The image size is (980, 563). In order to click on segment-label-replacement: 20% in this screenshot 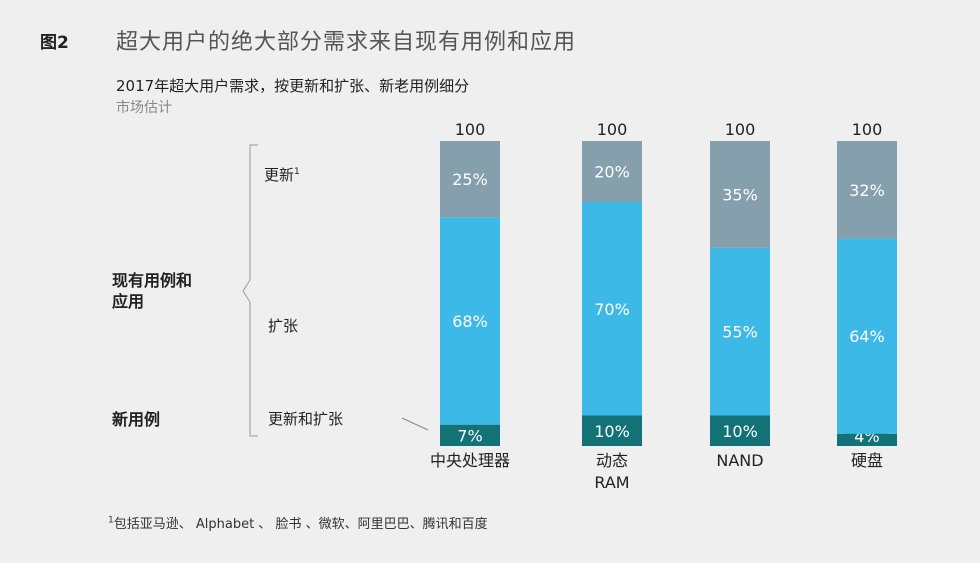, I will do `click(612, 172)`.